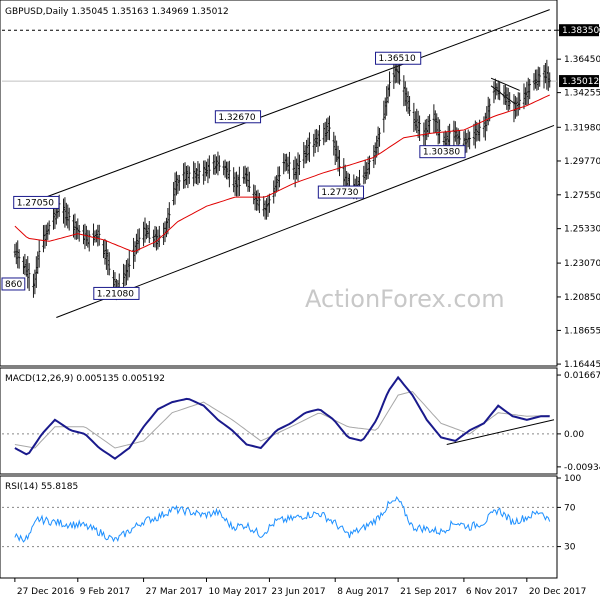  I want to click on macd-lines, so click(284, 417).